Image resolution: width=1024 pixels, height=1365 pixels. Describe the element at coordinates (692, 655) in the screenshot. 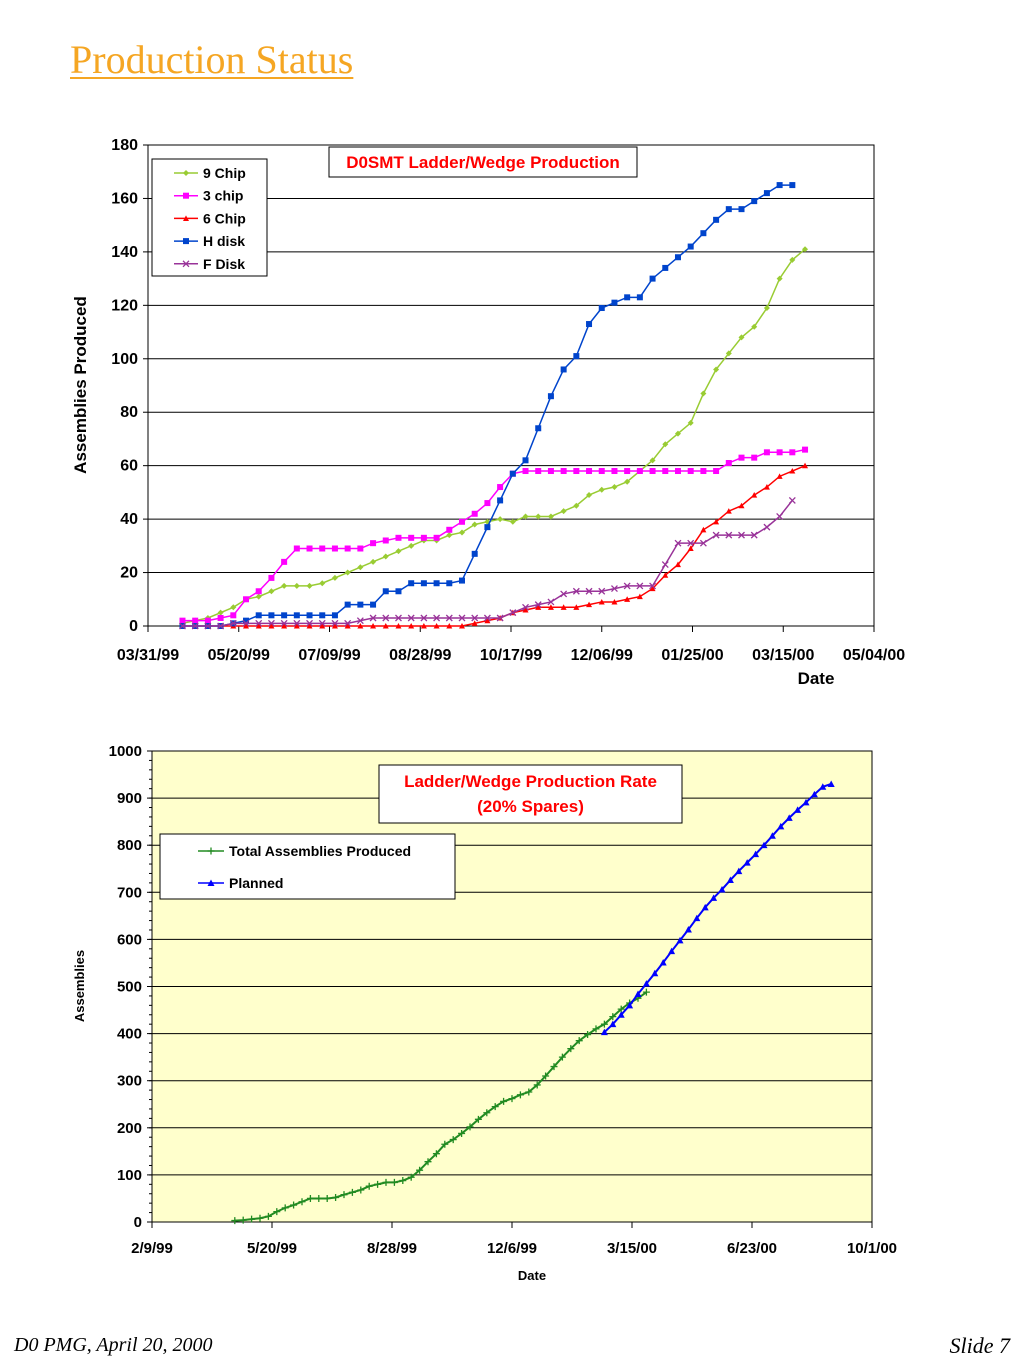

I see `x-tick-label: 01/25/00` at that location.